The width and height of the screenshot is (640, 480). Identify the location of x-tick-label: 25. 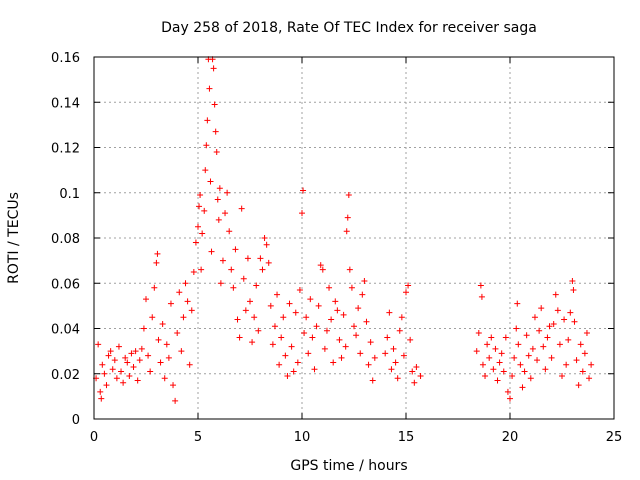
(614, 437).